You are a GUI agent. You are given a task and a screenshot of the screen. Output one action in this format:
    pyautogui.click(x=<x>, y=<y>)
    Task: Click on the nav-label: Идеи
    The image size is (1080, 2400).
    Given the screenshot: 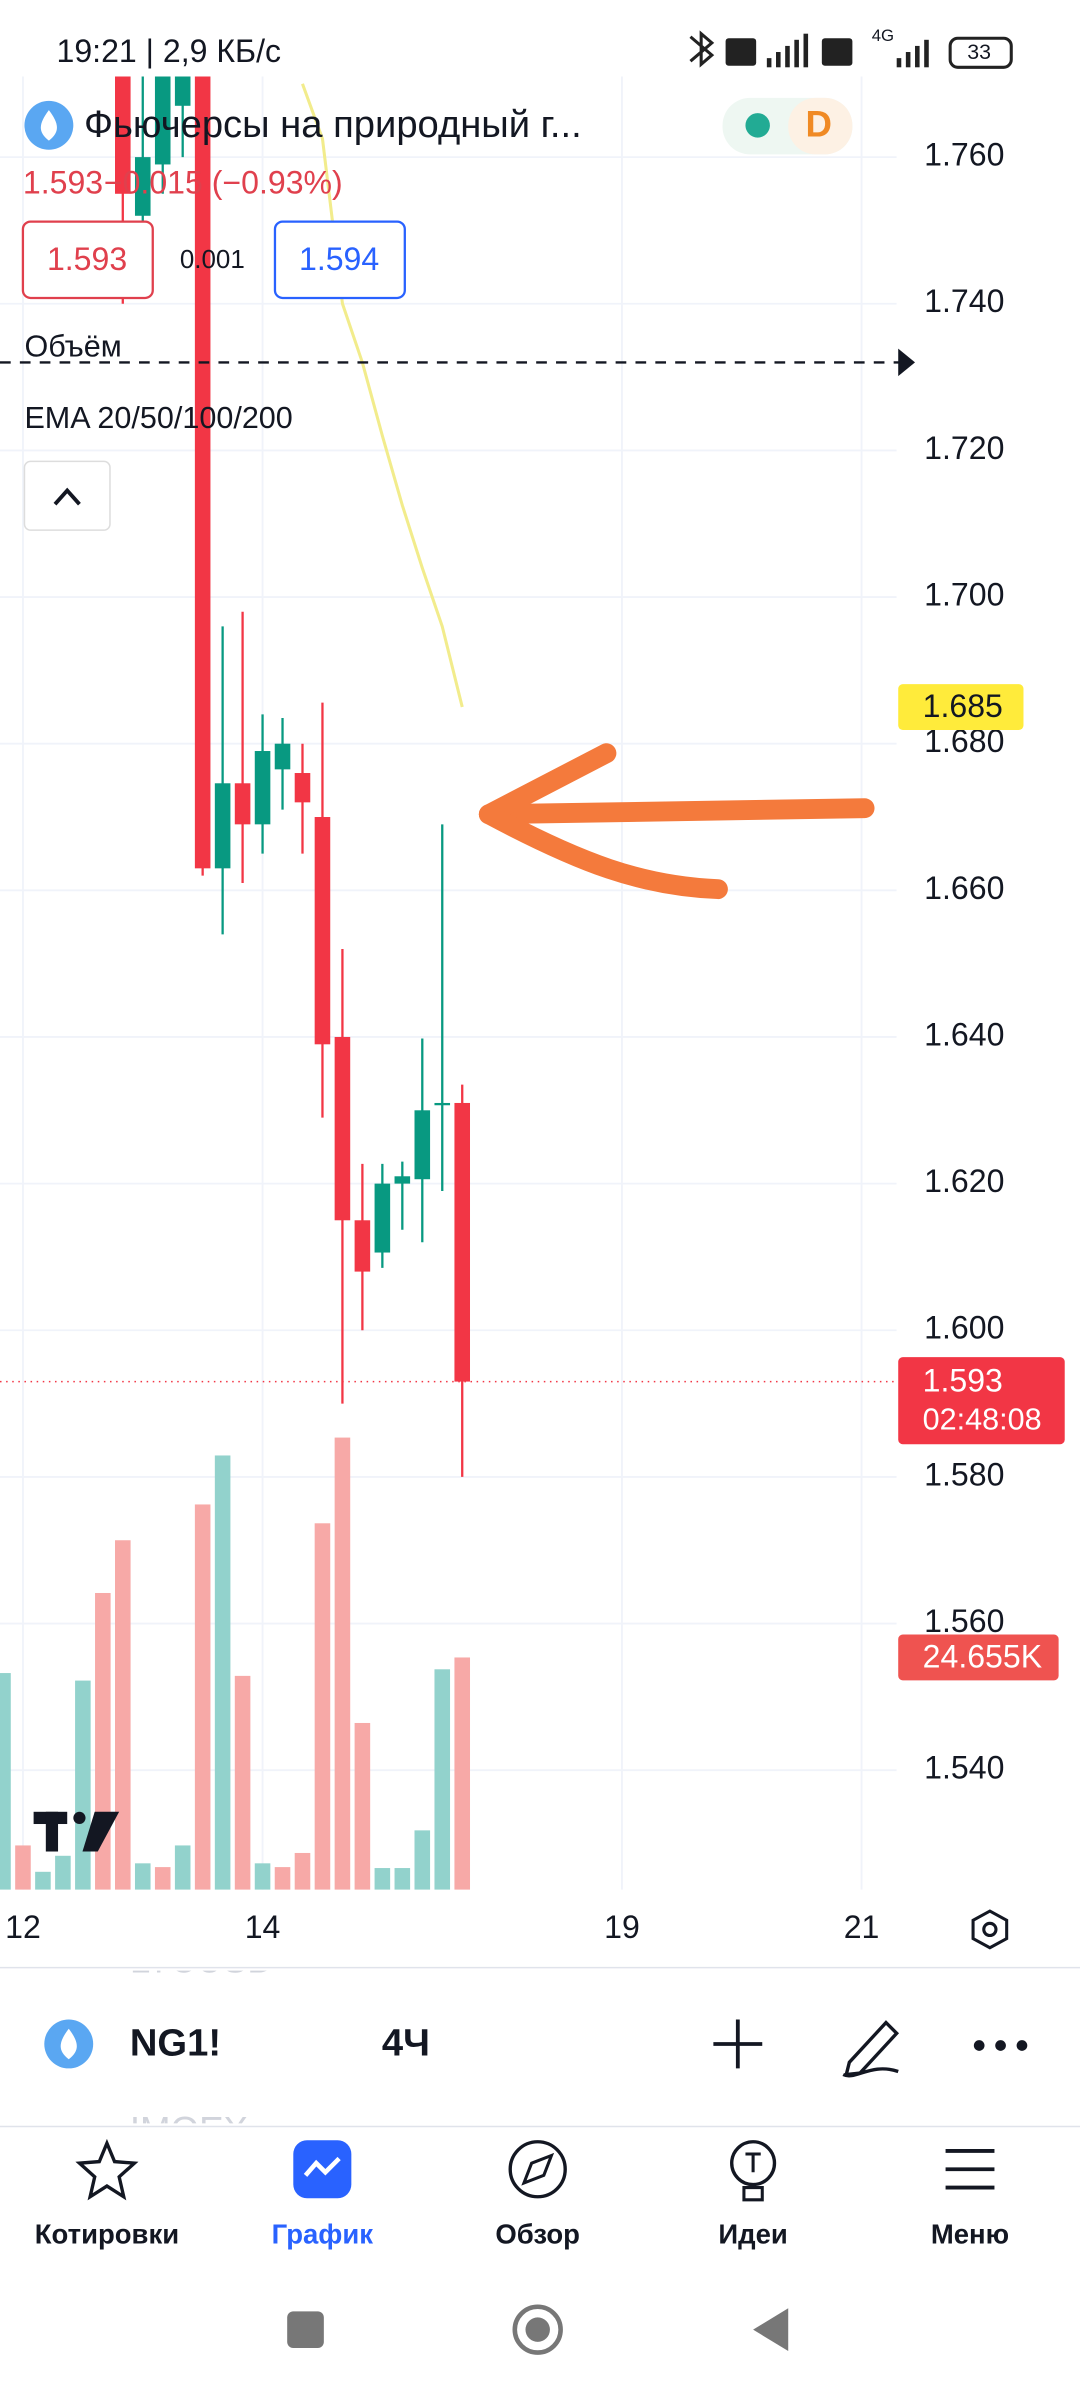 What is the action you would take?
    pyautogui.click(x=752, y=2234)
    